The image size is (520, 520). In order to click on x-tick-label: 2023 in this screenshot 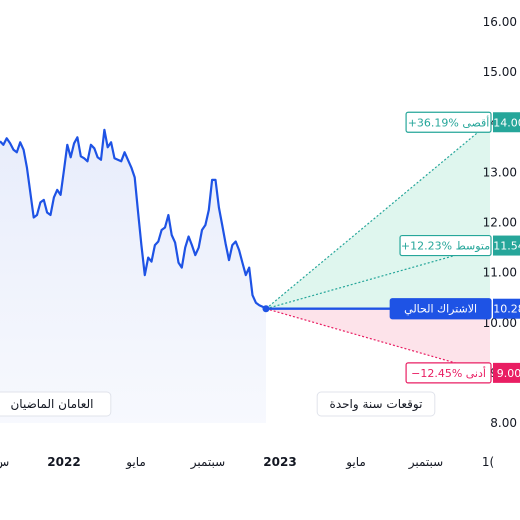, I will do `click(279, 462)`.